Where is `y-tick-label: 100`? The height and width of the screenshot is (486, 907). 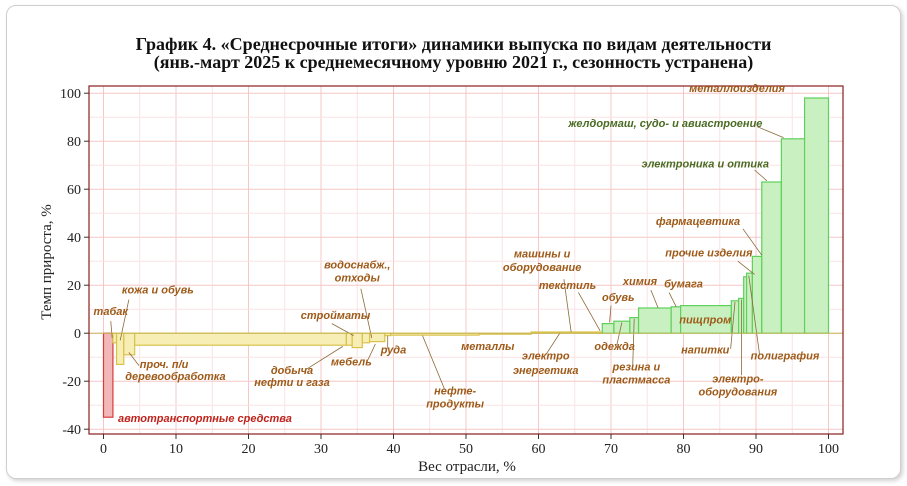
y-tick-label: 100 is located at coordinates (70, 94).